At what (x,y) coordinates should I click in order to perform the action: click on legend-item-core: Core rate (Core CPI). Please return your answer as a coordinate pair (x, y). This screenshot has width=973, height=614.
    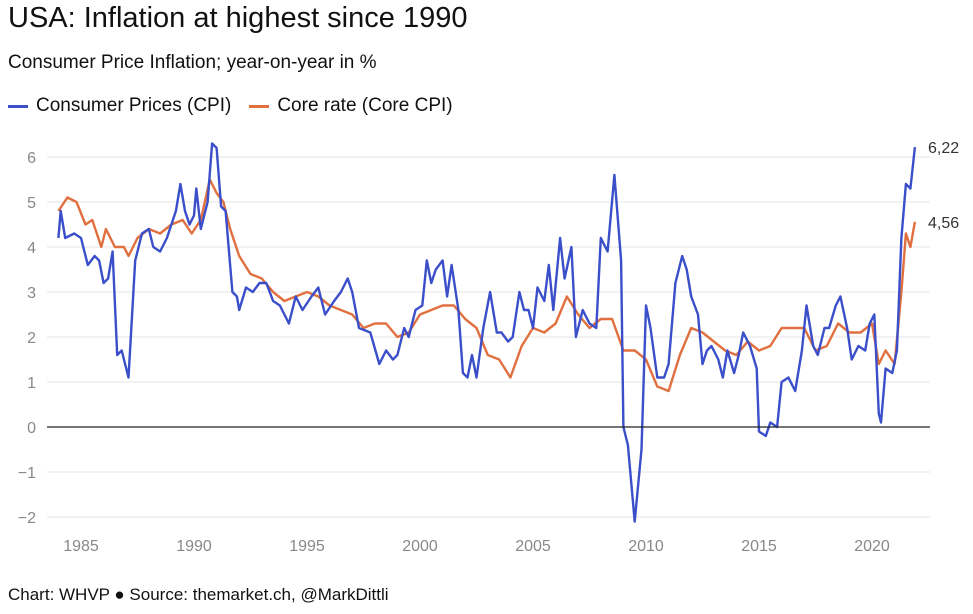
    Looking at the image, I should click on (351, 106).